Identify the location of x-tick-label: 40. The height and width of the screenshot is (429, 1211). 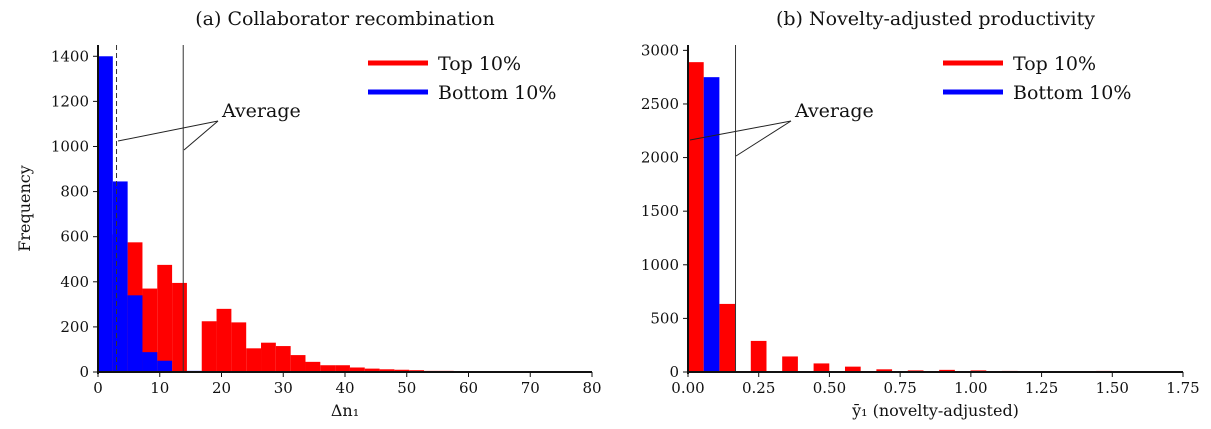
(344, 388).